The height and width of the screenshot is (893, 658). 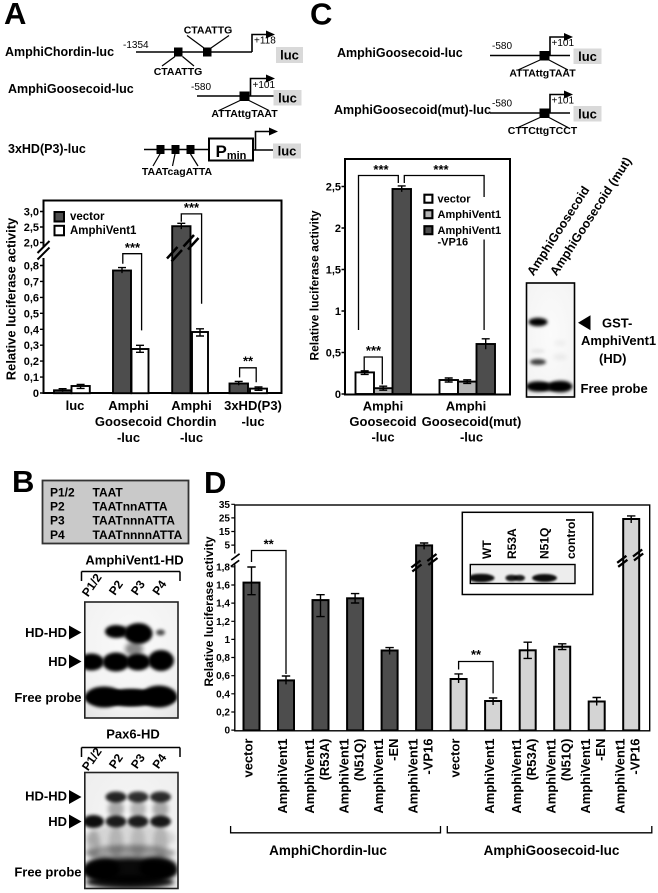 What do you see at coordinates (57, 661) in the screenshot?
I see `svg-text: HD` at bounding box center [57, 661].